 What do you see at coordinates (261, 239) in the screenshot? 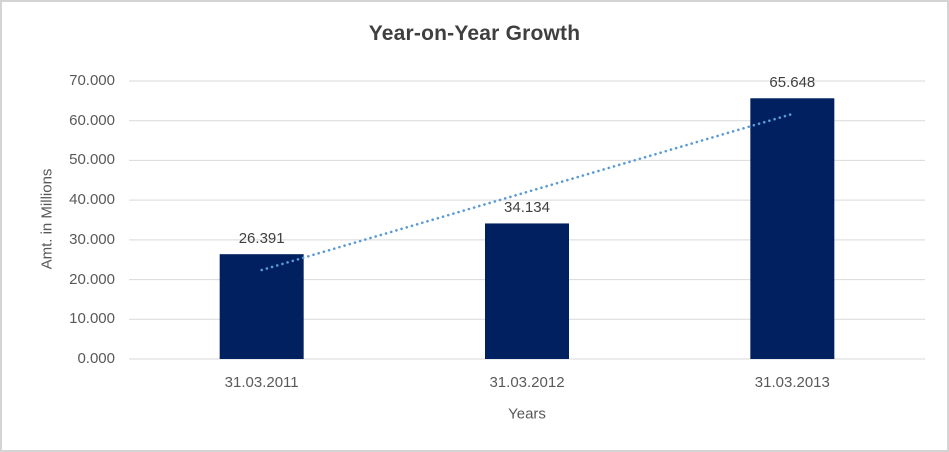
I see `data-label: 26.391` at bounding box center [261, 239].